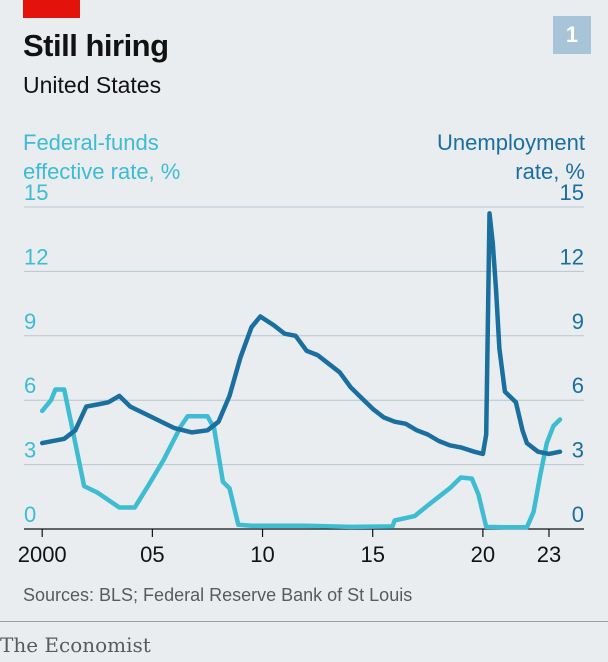 The width and height of the screenshot is (608, 662). Describe the element at coordinates (36, 256) in the screenshot. I see `left-tick-label: 12` at that location.